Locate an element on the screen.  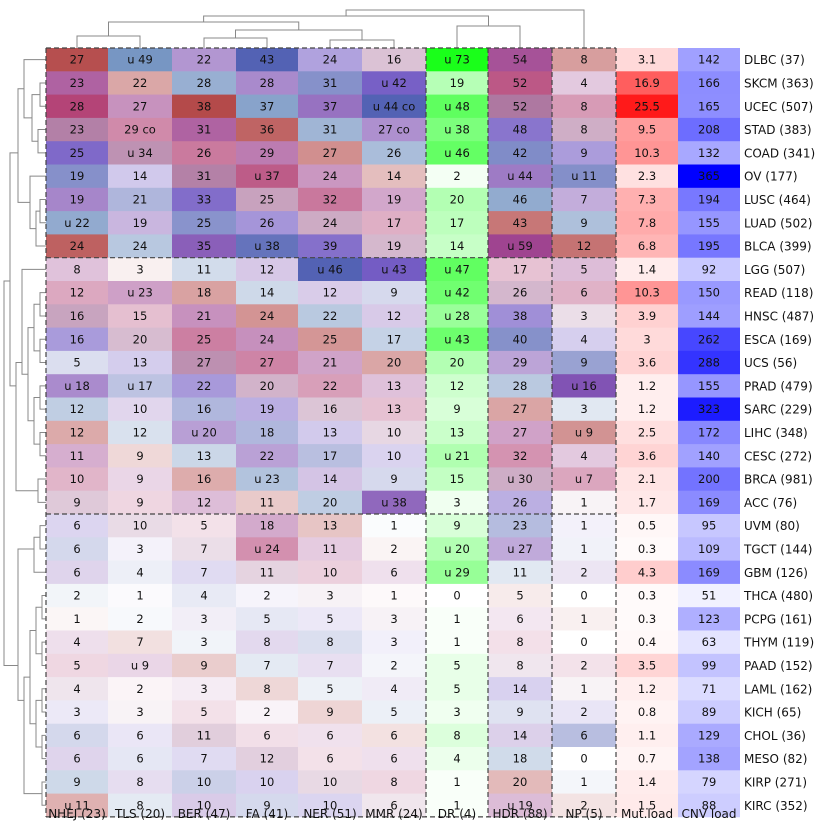
cell-value: 40 is located at coordinates (520, 339).